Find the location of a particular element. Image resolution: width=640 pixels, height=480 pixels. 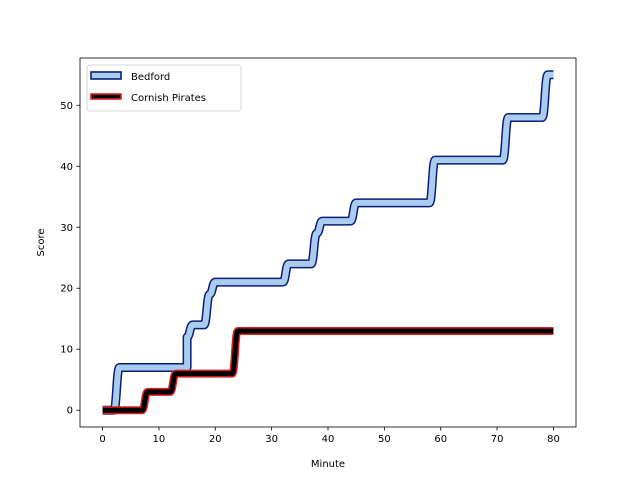

x-tick-label: 0 is located at coordinates (102, 439).